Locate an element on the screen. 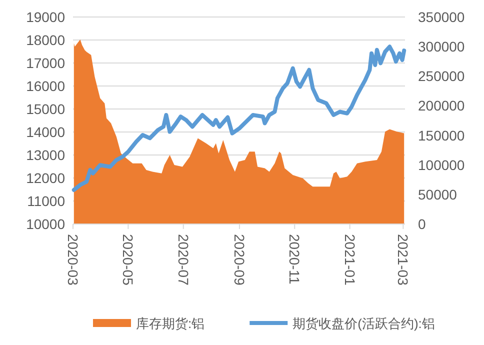 This screenshot has height=345, width=484. x-tick-label: 2020-09 is located at coordinates (239, 260).